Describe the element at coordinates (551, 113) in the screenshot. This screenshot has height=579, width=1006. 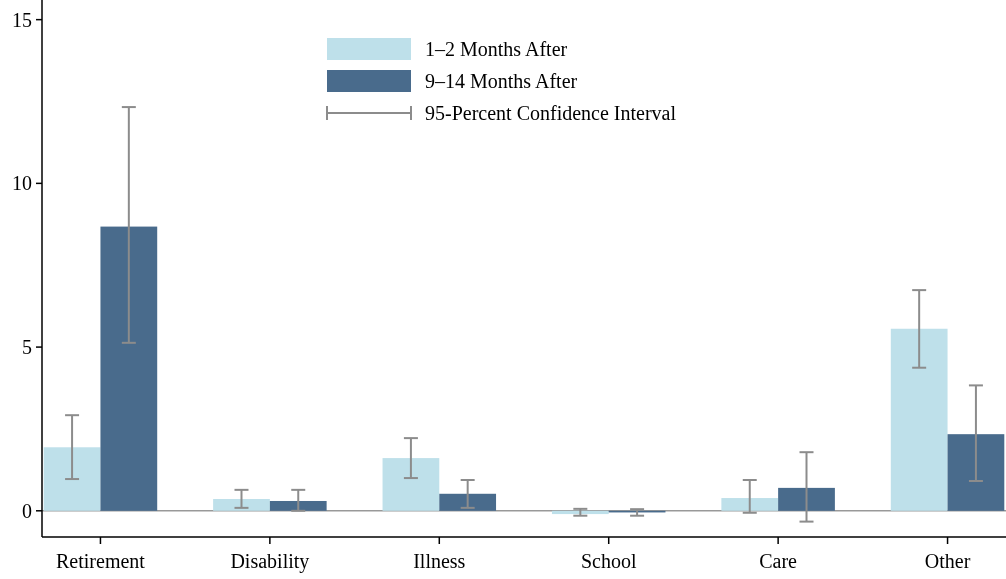
I see `annotation: 95-Percent Confidence Interval` at that location.